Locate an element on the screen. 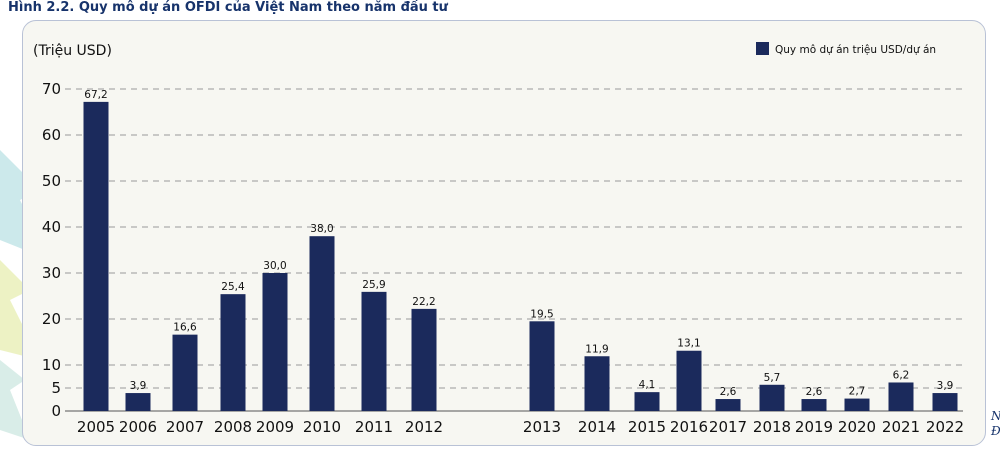 The height and width of the screenshot is (462, 1000). x-tick-label: 2006 is located at coordinates (138, 427).